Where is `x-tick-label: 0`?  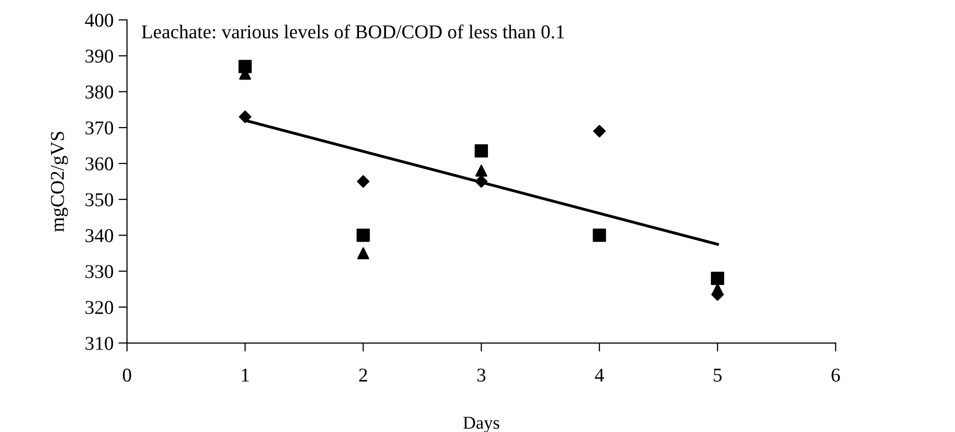 x-tick-label: 0 is located at coordinates (127, 375).